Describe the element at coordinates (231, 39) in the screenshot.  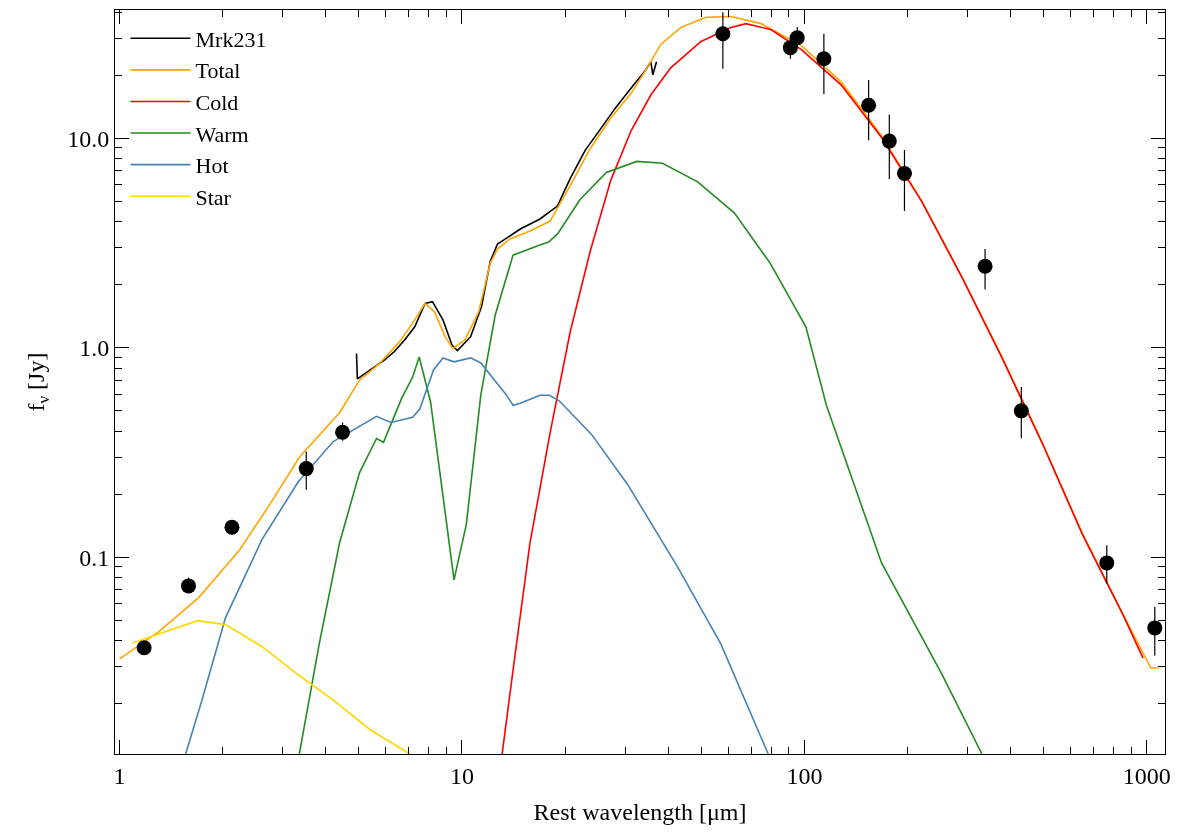
I see `legend-label: Mrk231` at that location.